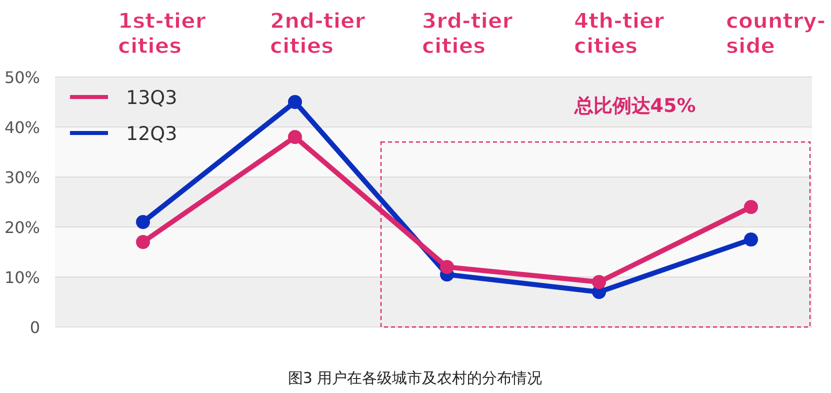 The height and width of the screenshot is (393, 831). I want to click on legend-label: 12Q3, so click(152, 134).